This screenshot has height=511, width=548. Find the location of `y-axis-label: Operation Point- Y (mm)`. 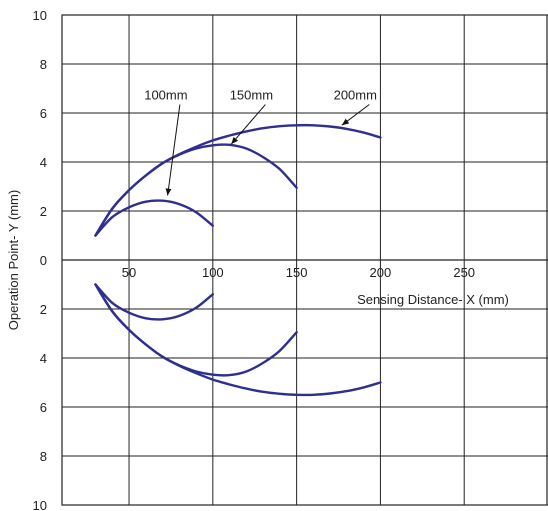

y-axis-label: Operation Point- Y (mm) is located at coordinates (13, 260).